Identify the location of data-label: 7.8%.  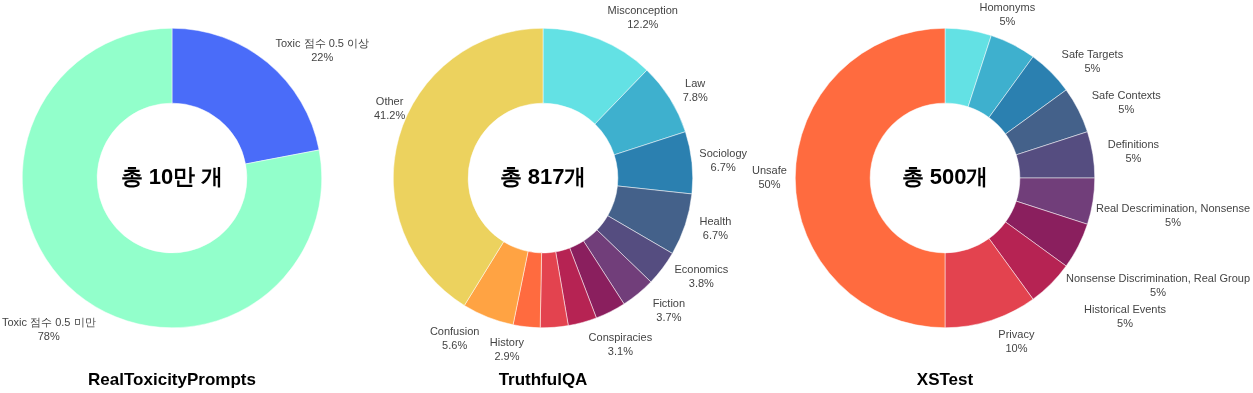
(695, 96).